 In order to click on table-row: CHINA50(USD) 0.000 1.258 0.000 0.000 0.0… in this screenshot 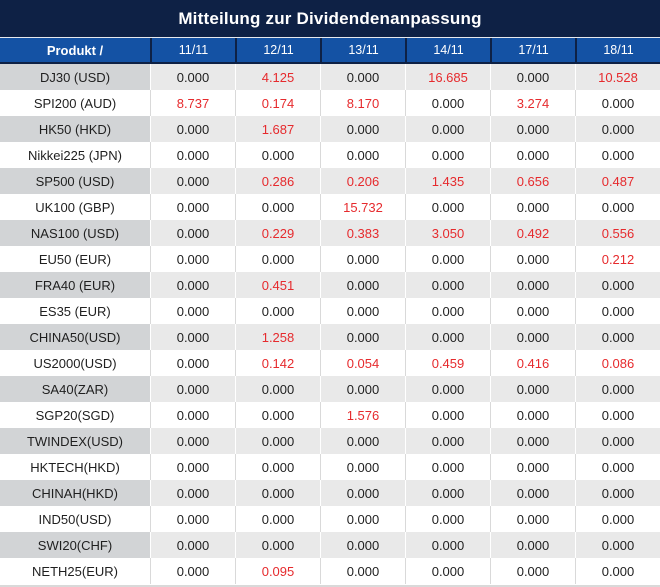, I will do `click(330, 337)`.